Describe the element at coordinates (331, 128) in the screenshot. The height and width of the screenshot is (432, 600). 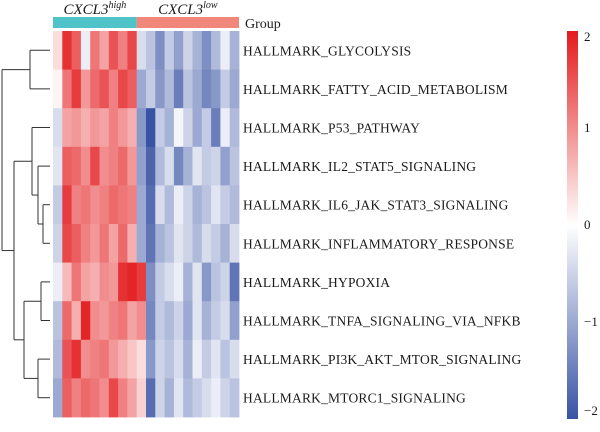
I see `row-label: HALLMARK_P53_PATHWAY` at that location.